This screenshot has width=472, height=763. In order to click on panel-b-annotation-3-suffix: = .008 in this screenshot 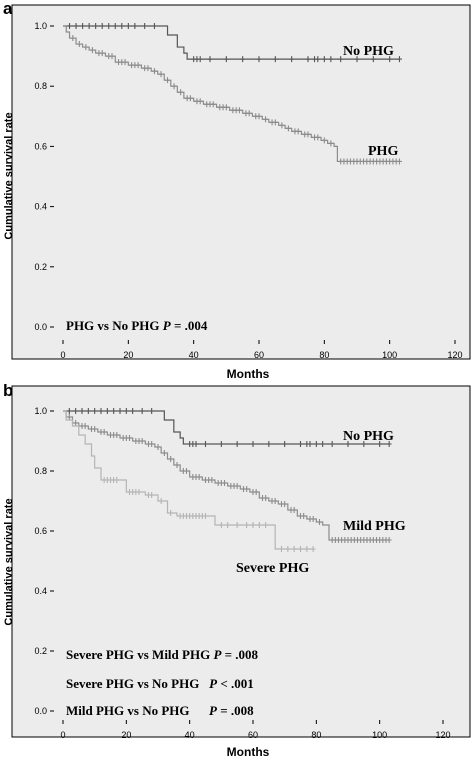, I will do `click(235, 710)`.